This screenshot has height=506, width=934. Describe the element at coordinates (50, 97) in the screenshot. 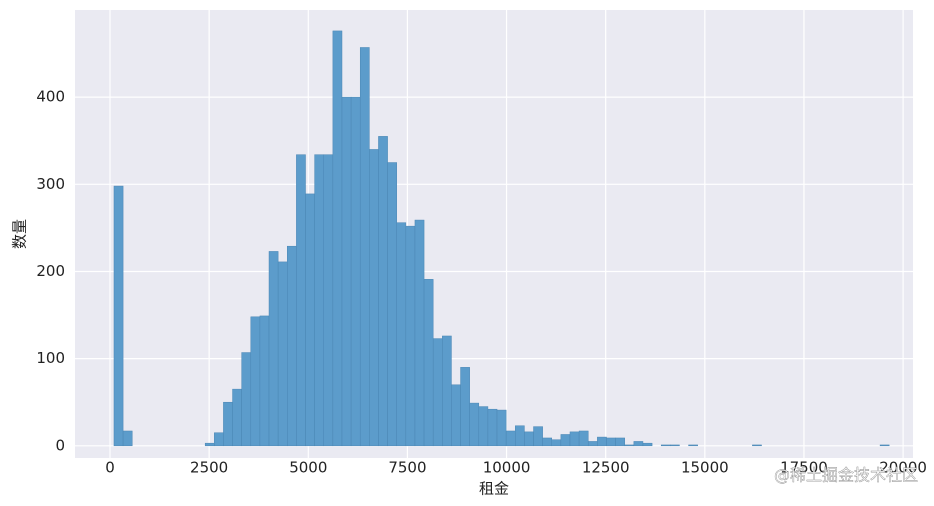

I see `y-tick-label: 400` at that location.